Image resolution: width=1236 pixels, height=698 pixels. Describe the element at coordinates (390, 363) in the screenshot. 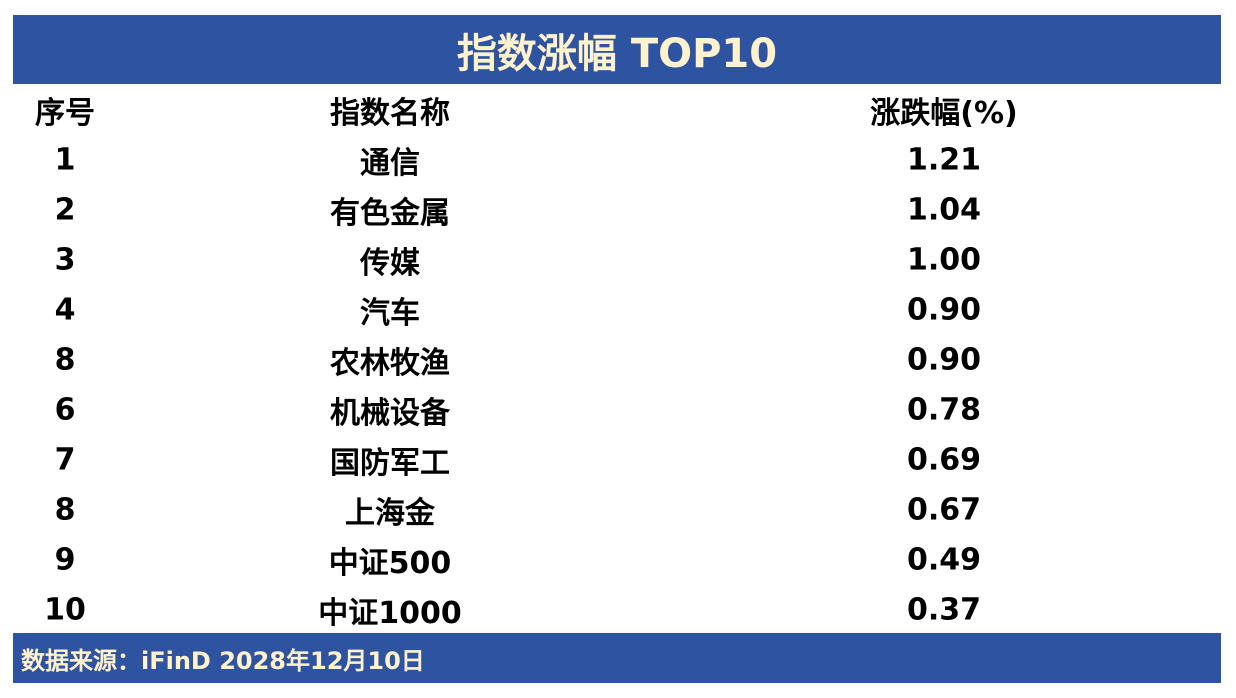

I see `name-cell: 农林牧渔` at that location.